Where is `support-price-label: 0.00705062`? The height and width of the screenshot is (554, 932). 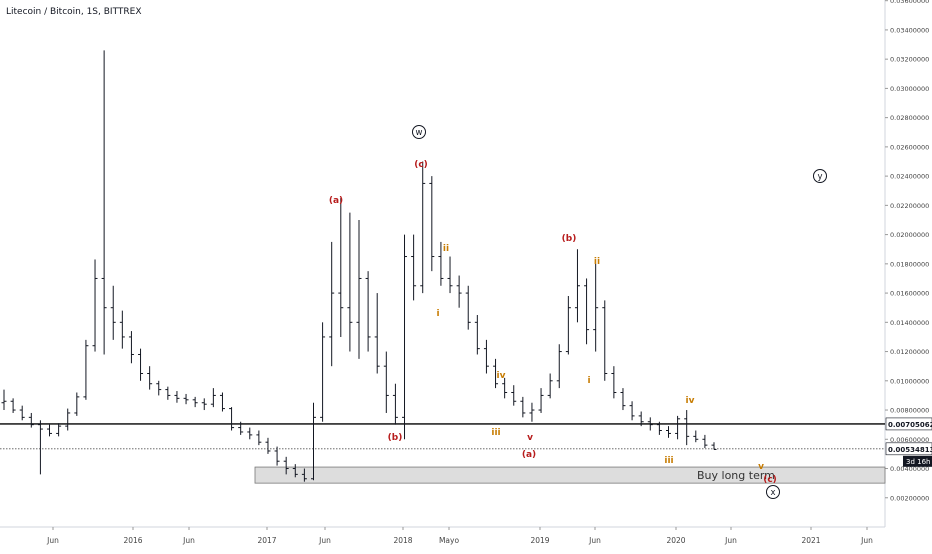 support-price-label: 0.00705062 is located at coordinates (910, 425).